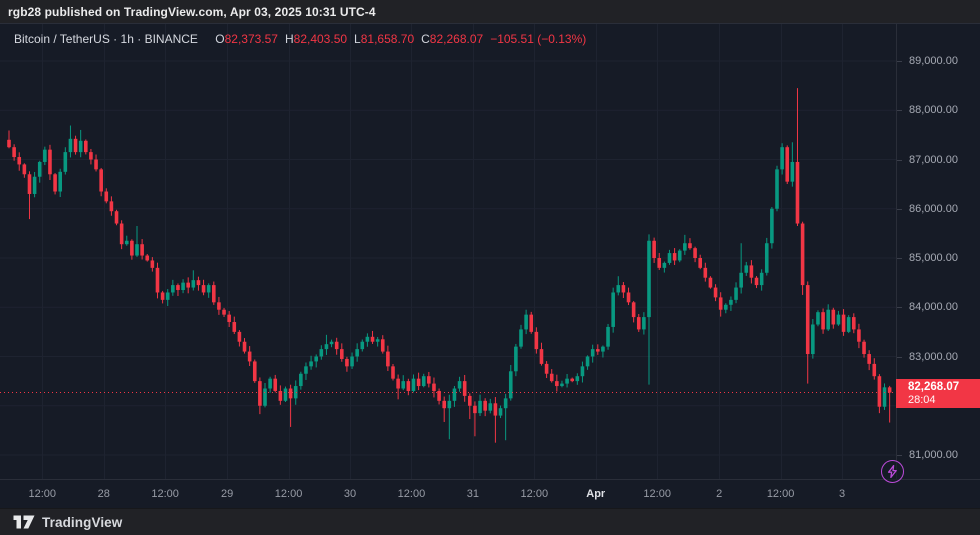  Describe the element at coordinates (933, 208) in the screenshot. I see `price-axis-label: 86,000.00` at that location.